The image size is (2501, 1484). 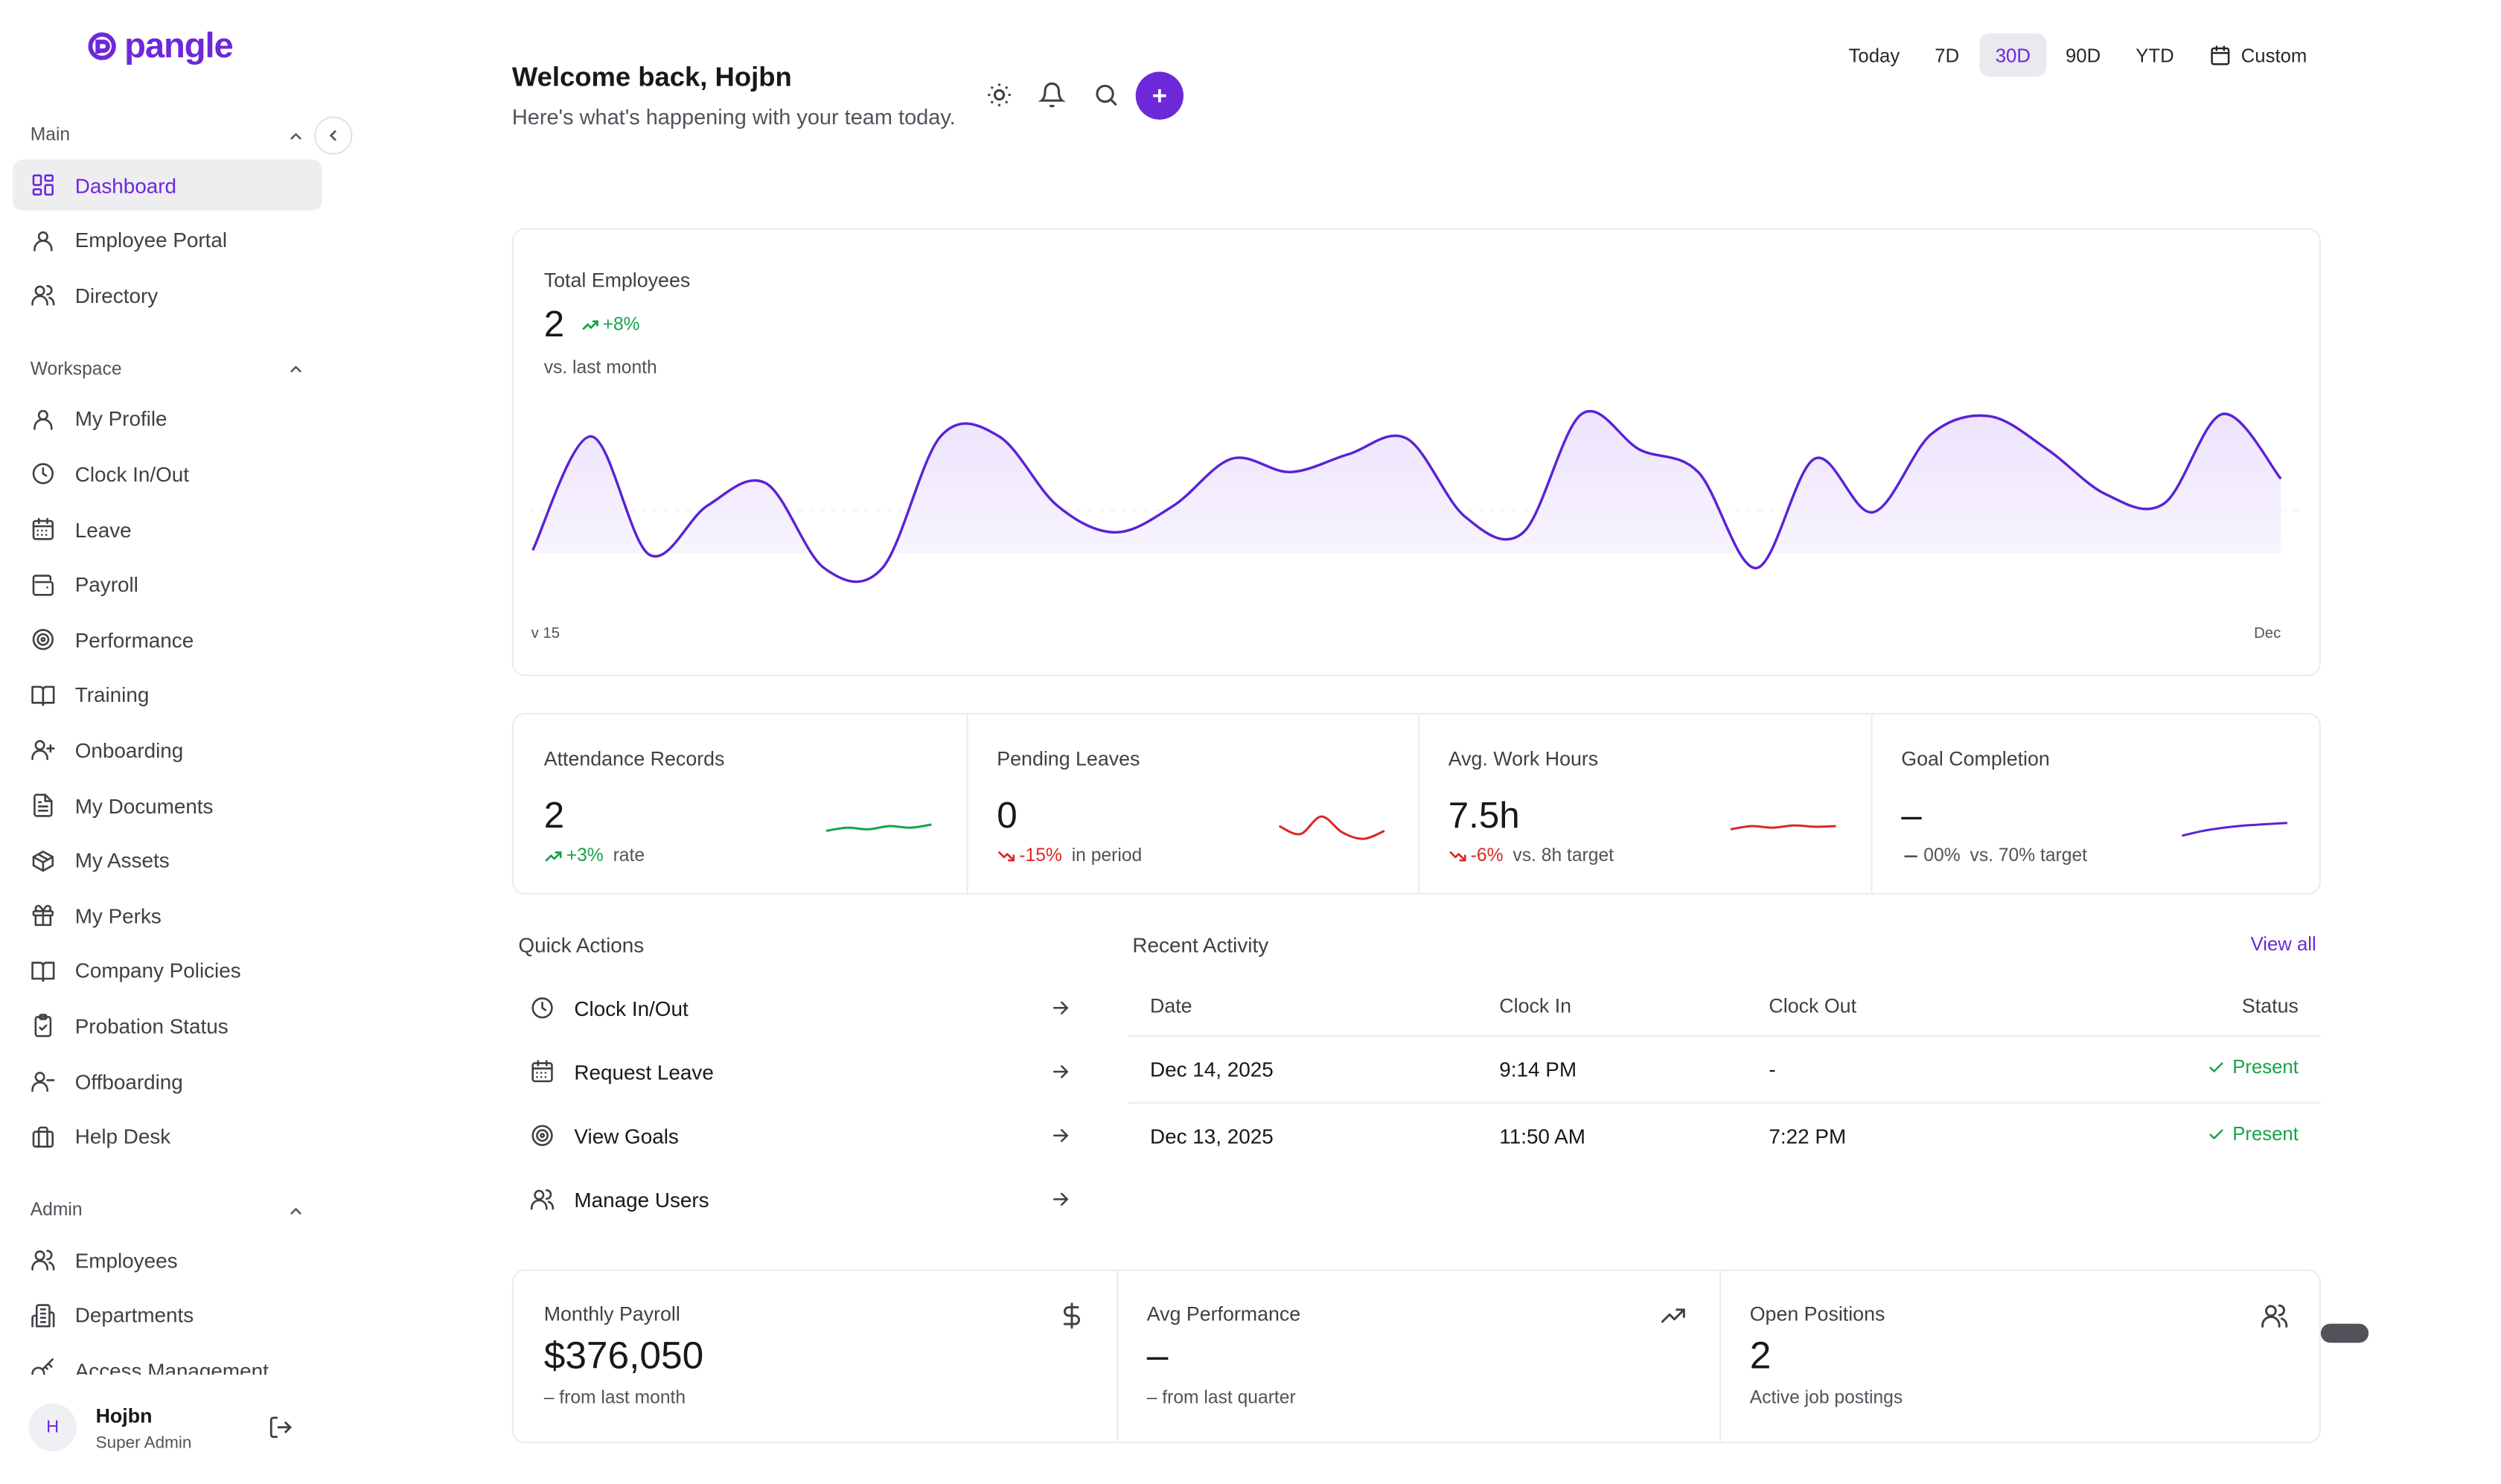 I want to click on sidebar-item-my-perks: My Perks, so click(x=167, y=915).